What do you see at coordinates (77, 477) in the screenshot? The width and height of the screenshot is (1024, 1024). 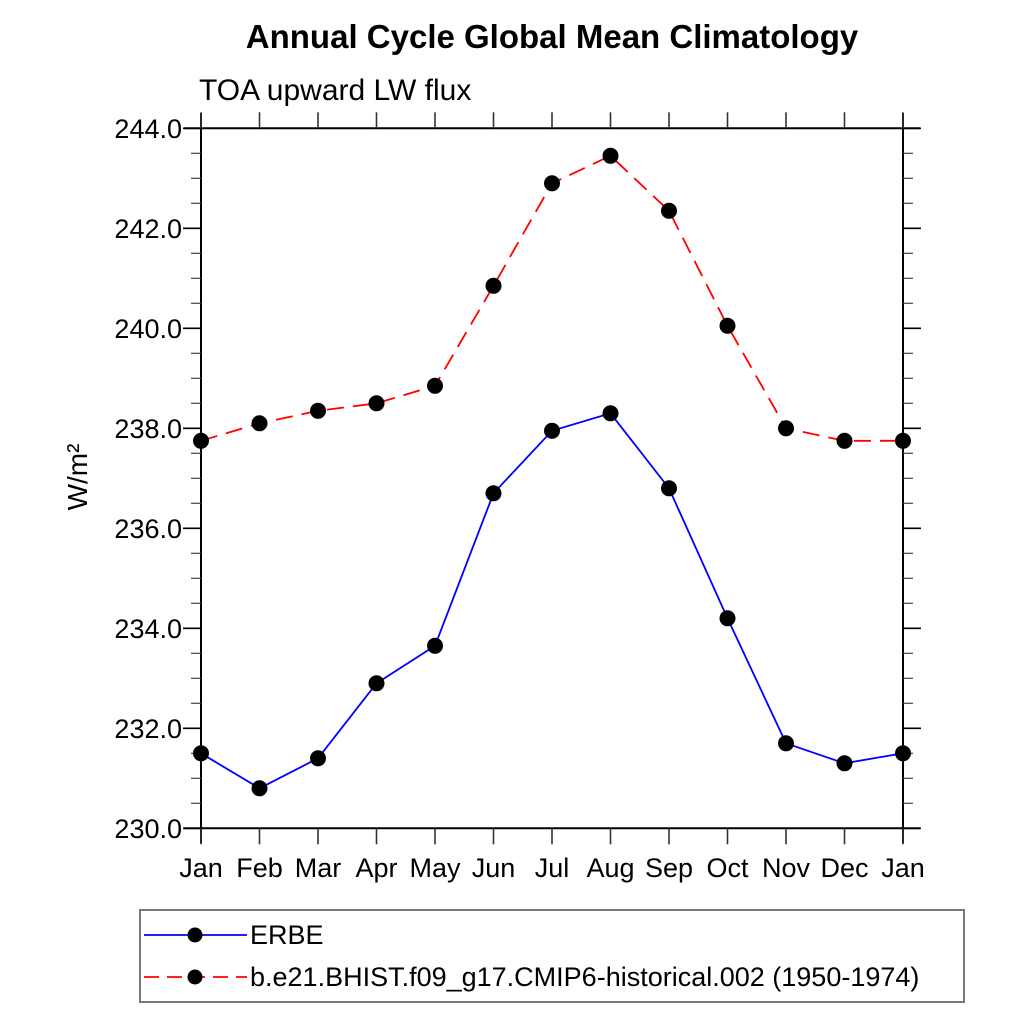 I see `y-axis-label: W/m²` at bounding box center [77, 477].